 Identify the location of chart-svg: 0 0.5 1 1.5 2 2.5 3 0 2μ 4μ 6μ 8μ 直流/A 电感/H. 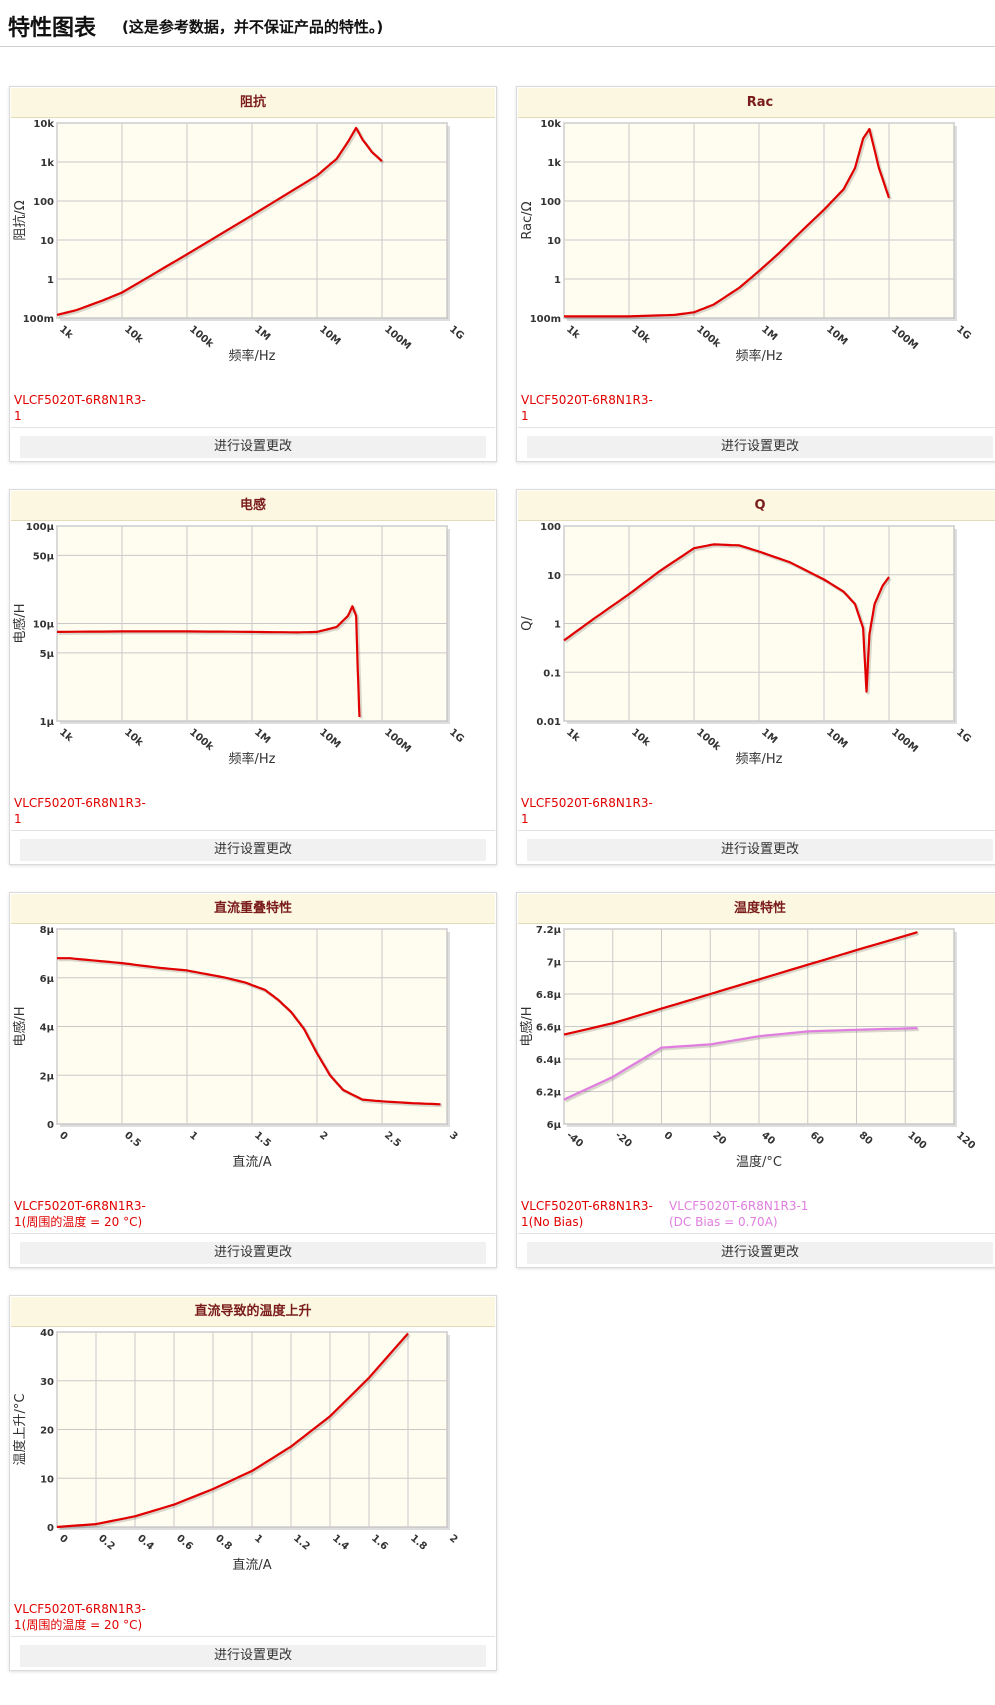
(236, 1047).